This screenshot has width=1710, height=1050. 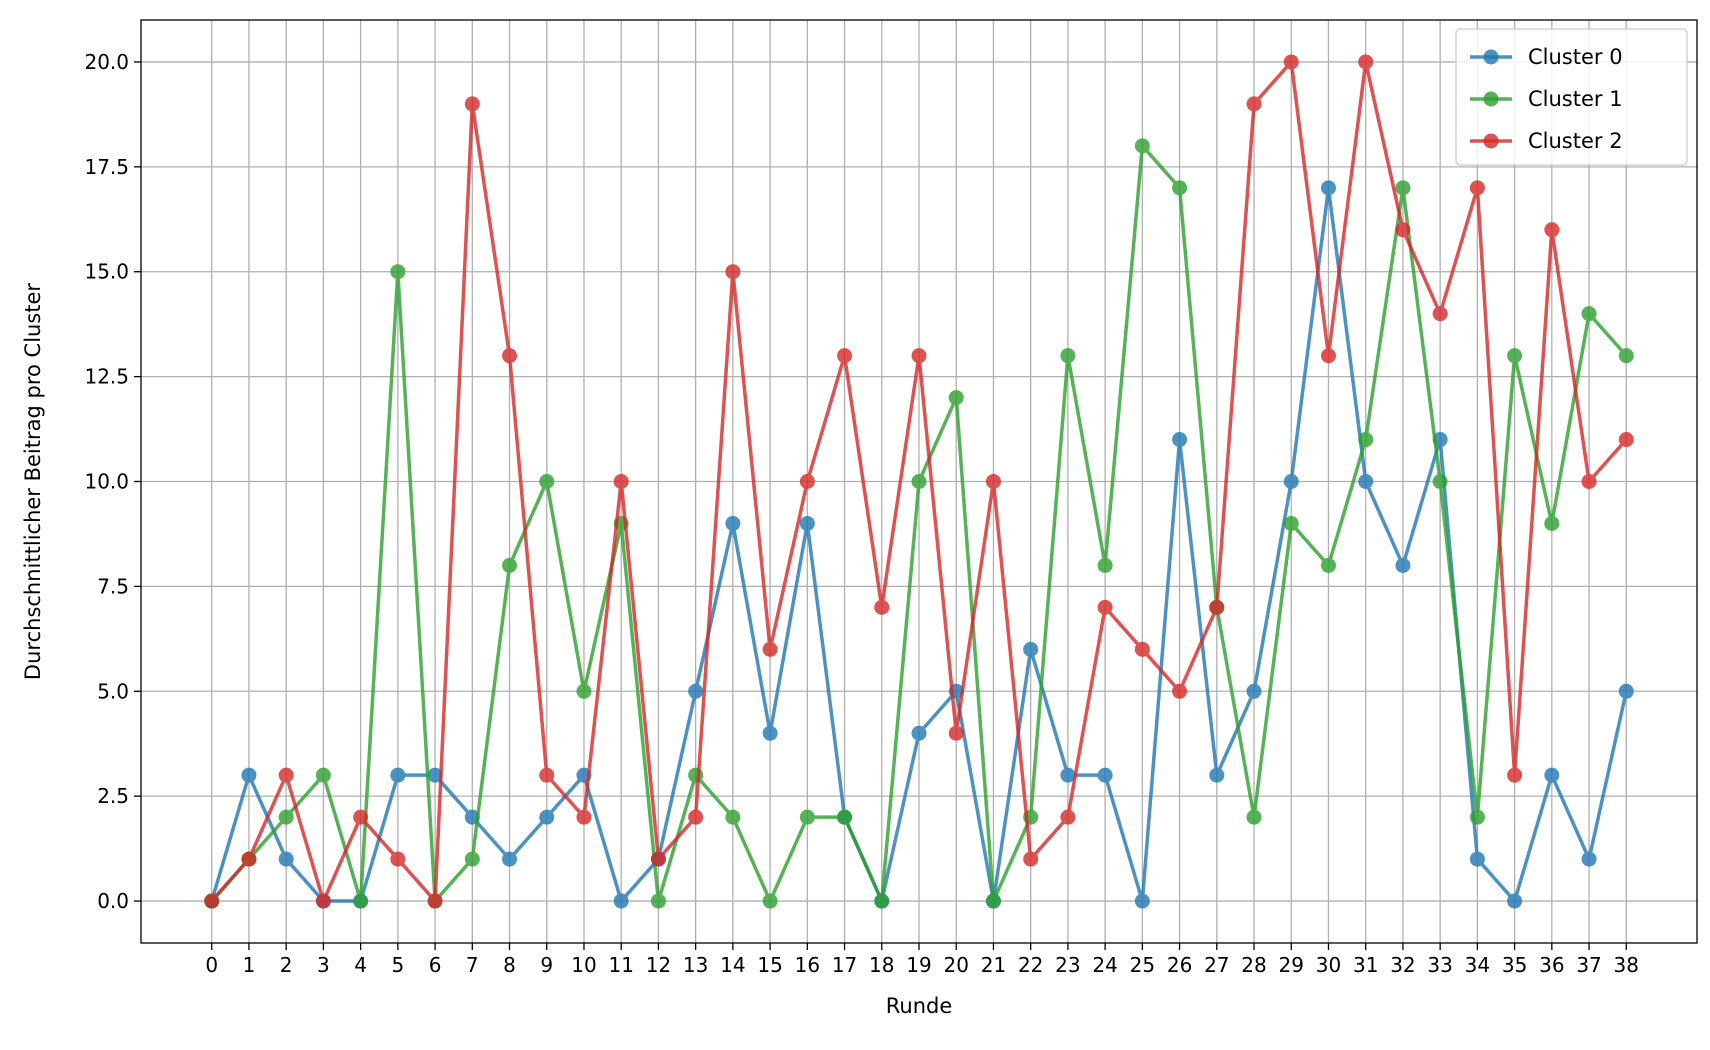 I want to click on x-tick-label: 14, so click(x=732, y=965).